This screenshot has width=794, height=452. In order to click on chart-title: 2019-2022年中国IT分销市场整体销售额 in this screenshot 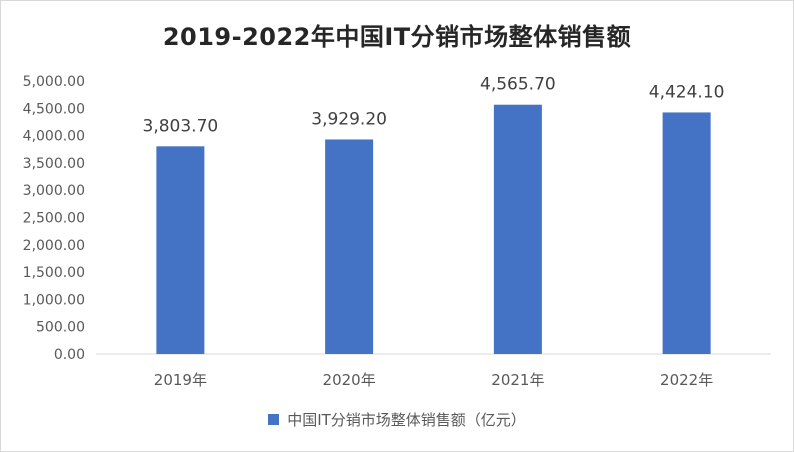, I will do `click(397, 37)`.